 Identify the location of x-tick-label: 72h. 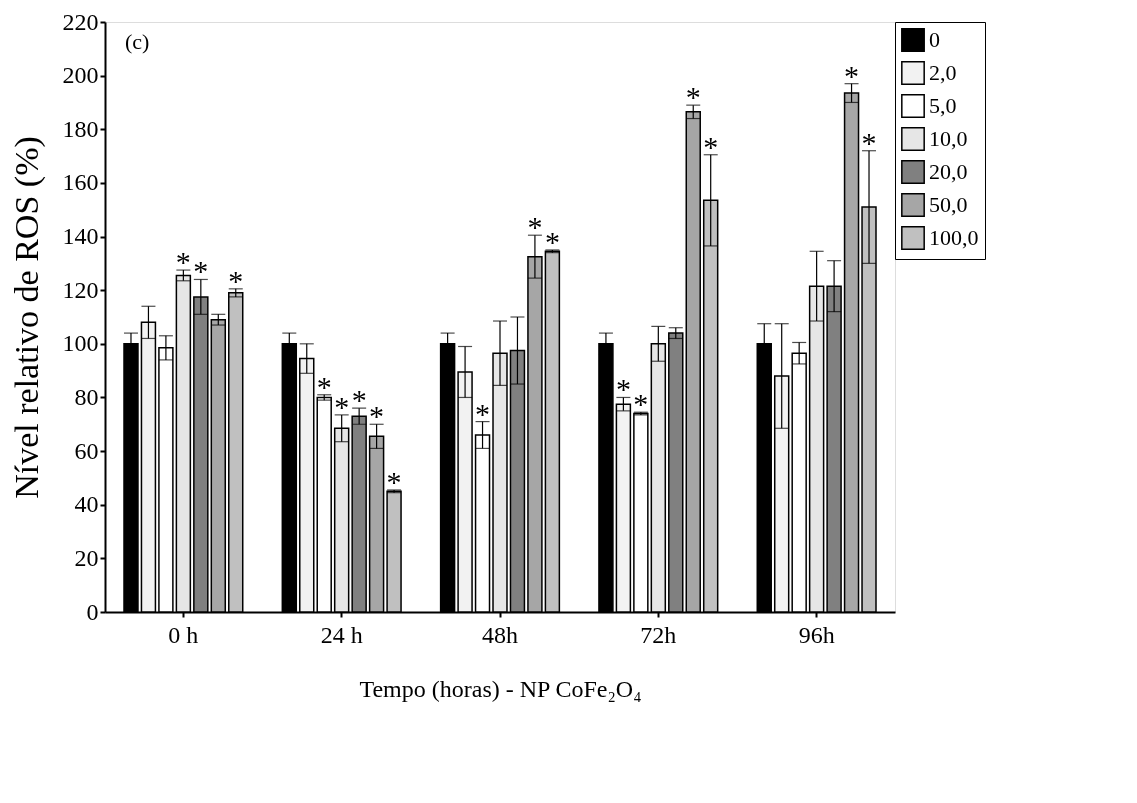
(658, 634).